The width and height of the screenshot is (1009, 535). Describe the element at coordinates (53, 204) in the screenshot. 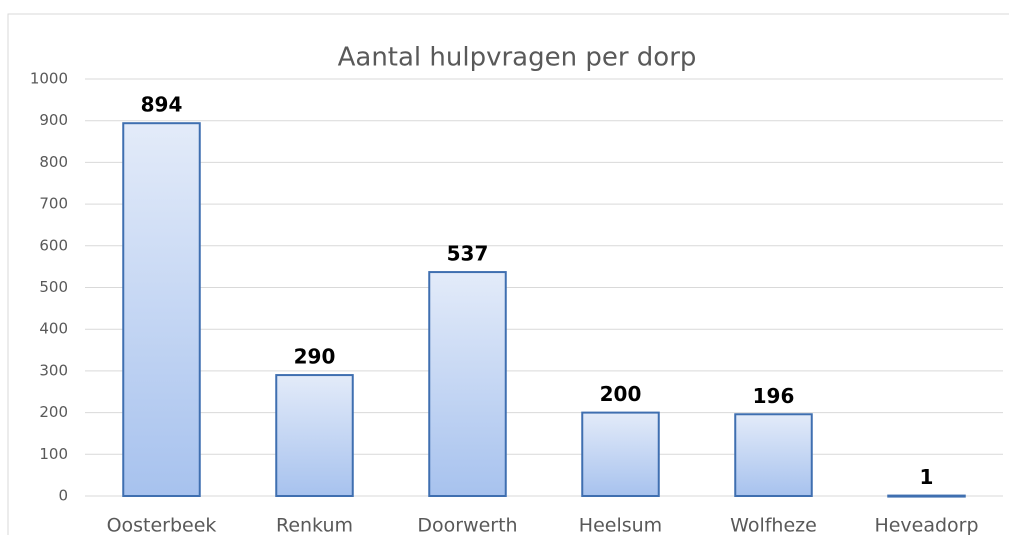

I see `y-tick-label: 700` at that location.